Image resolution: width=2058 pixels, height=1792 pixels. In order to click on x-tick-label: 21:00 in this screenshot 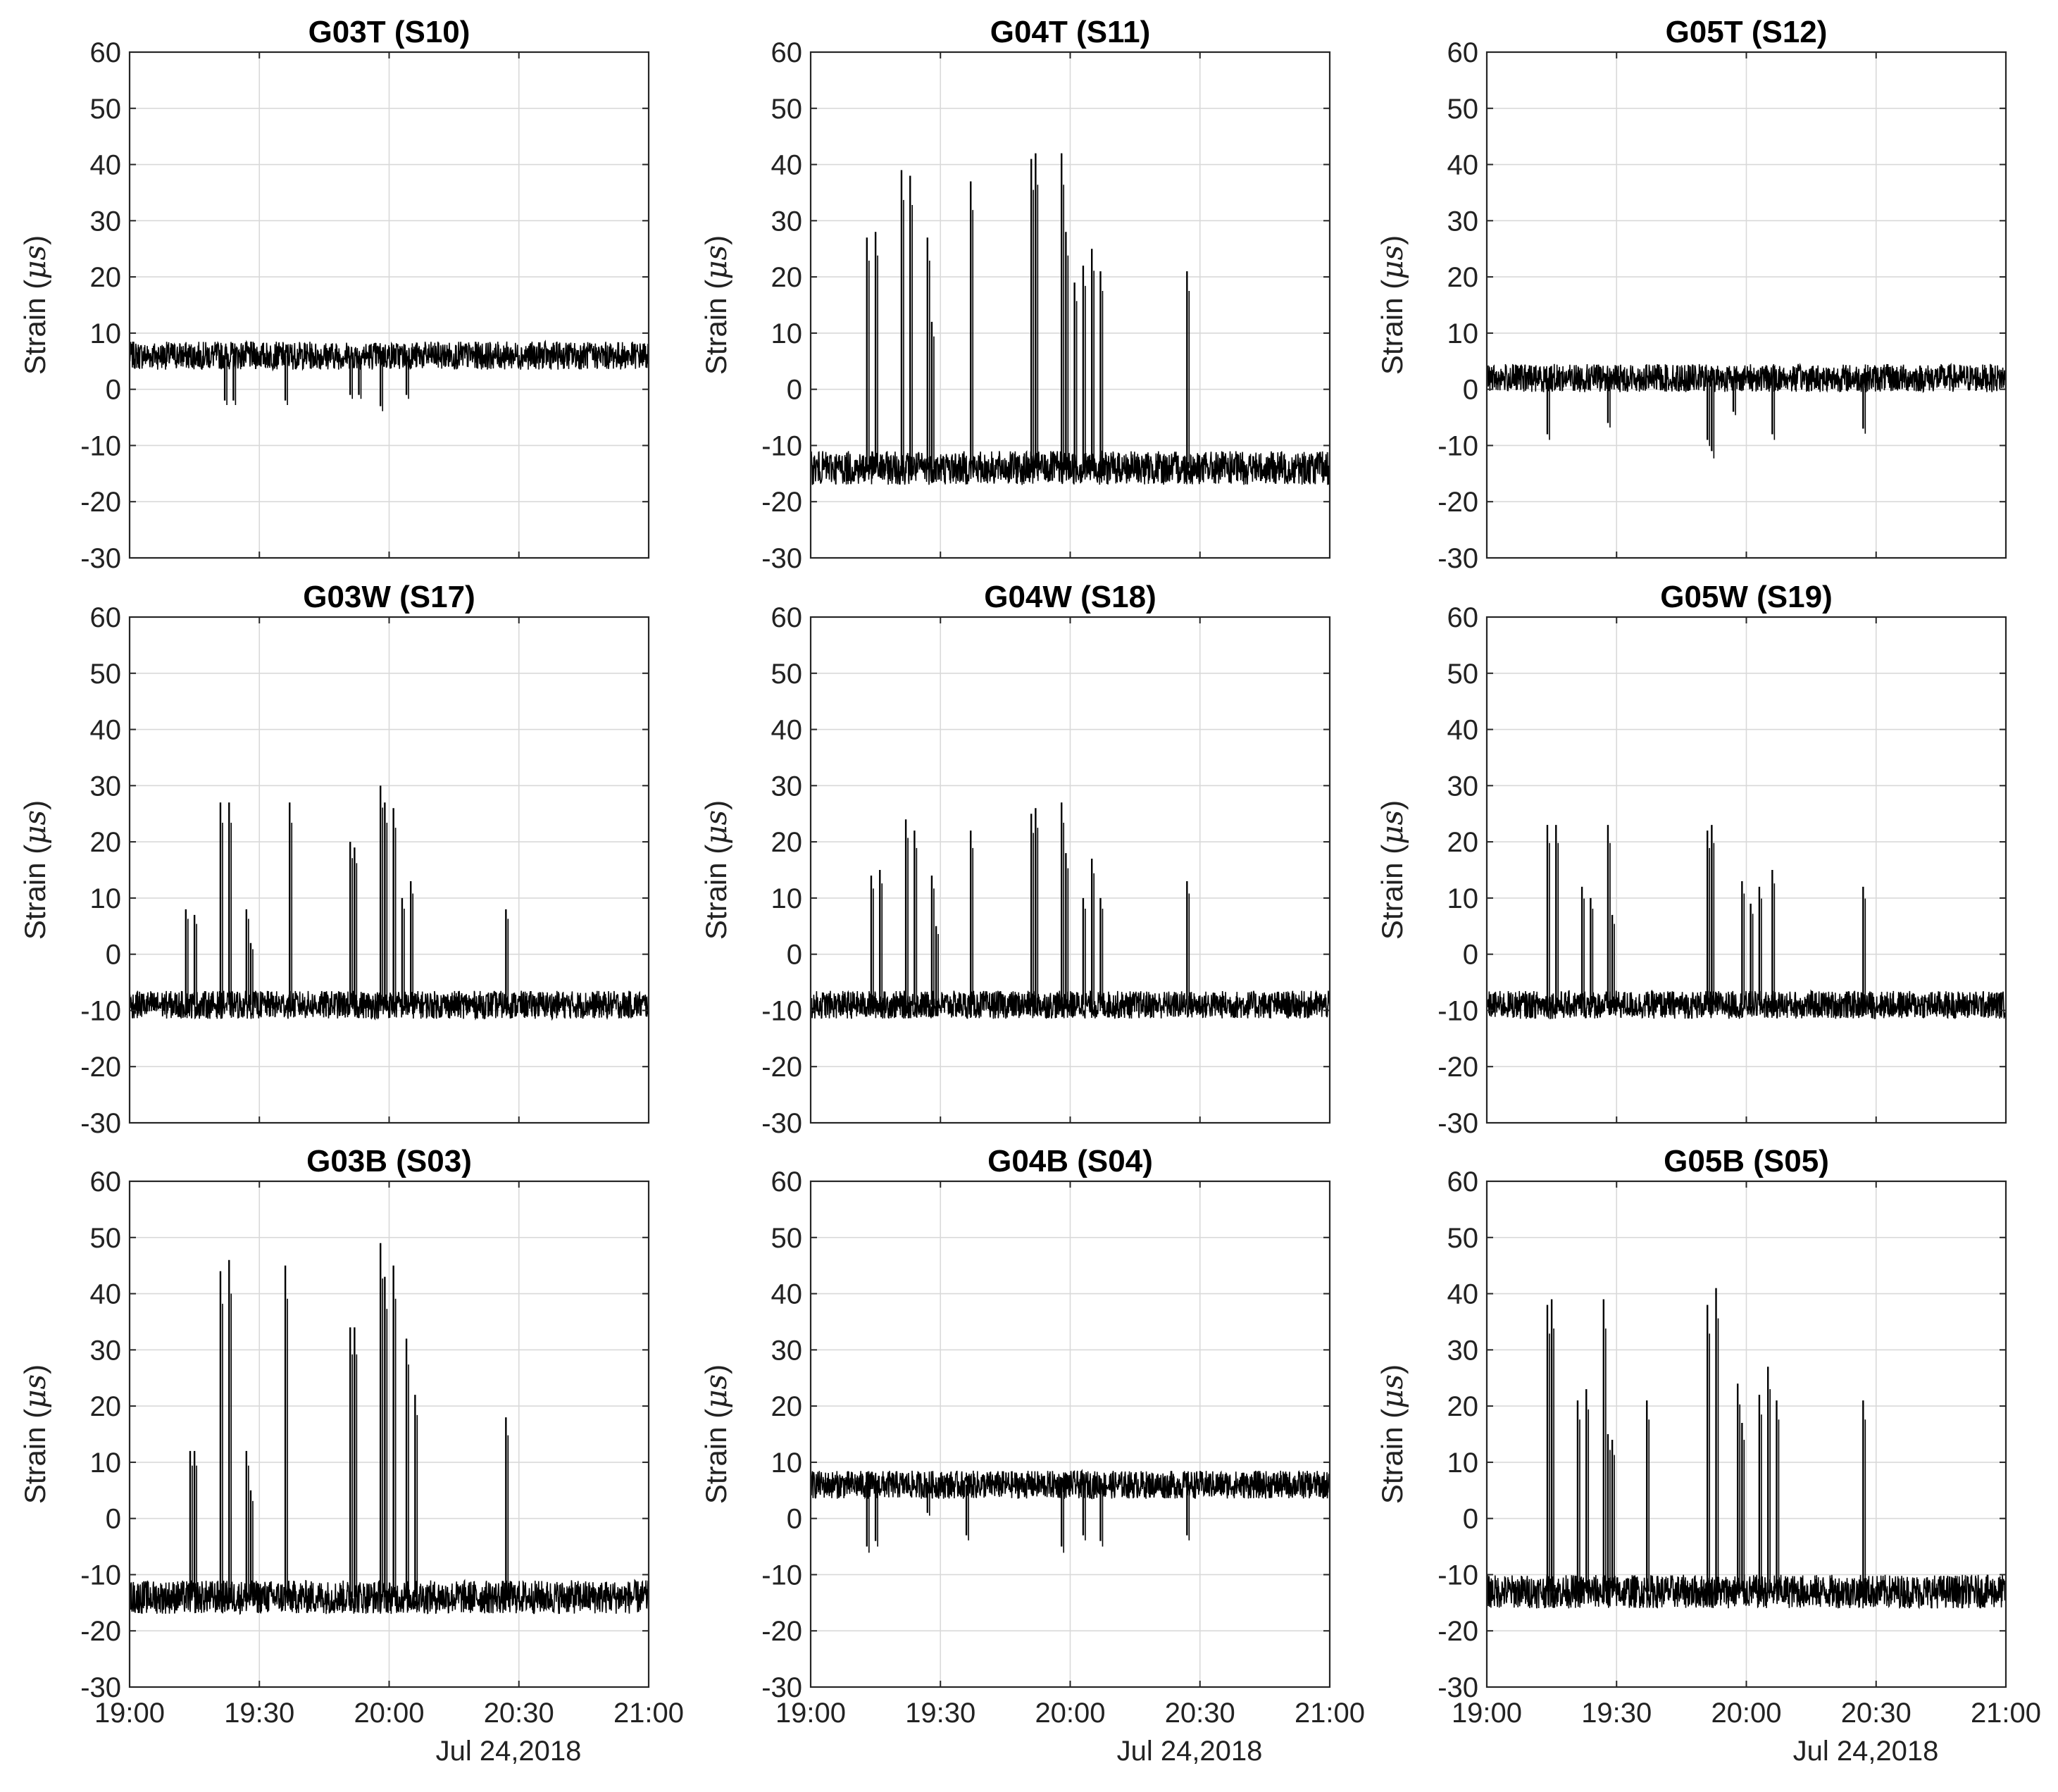, I will do `click(2006, 1713)`.